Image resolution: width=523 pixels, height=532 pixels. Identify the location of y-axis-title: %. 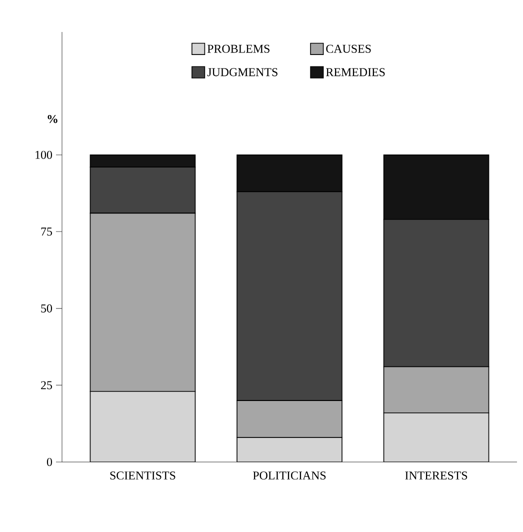
(53, 119).